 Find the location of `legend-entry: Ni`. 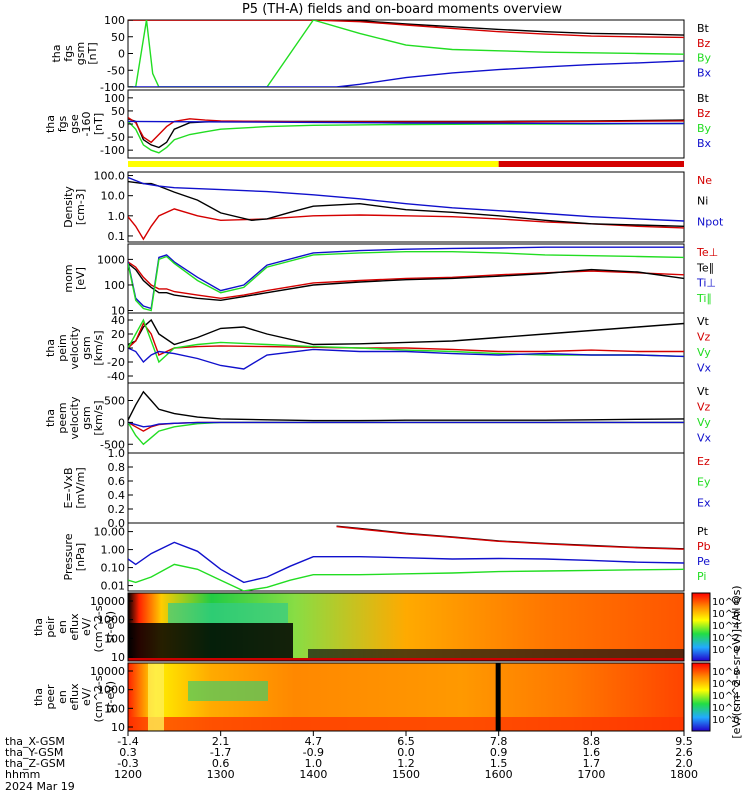

legend-entry: Ni is located at coordinates (702, 201).